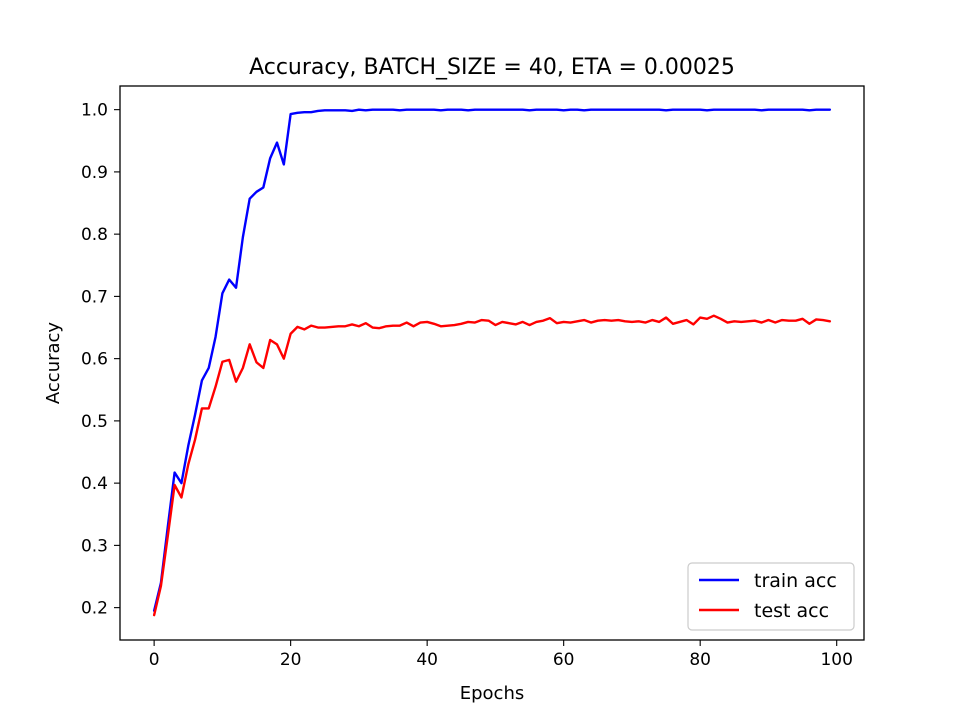  Describe the element at coordinates (94, 422) in the screenshot. I see `y-tick-label: 0.5` at that location.